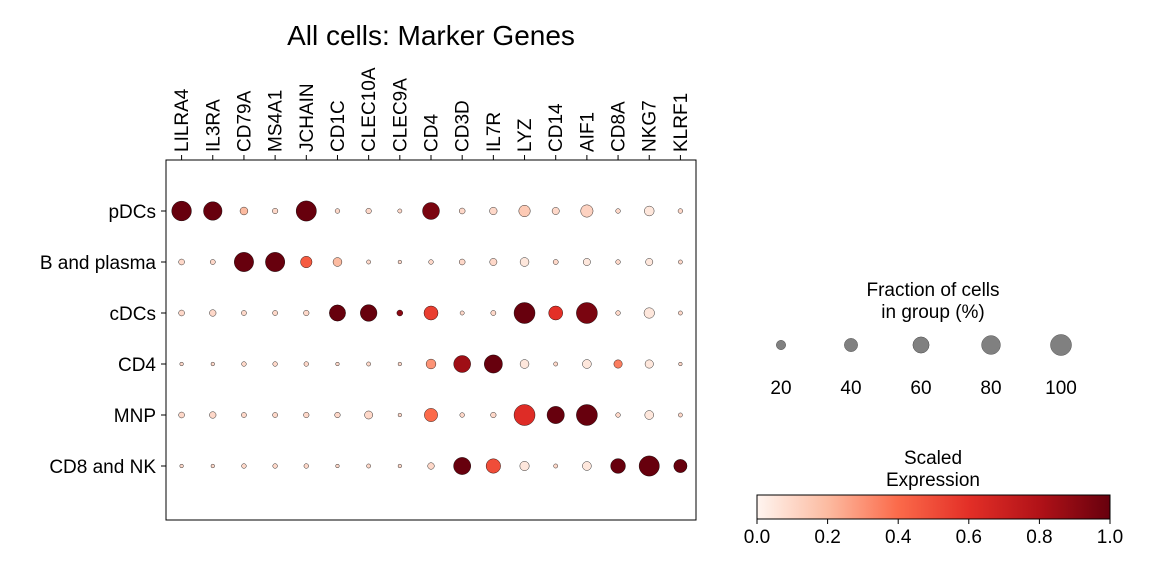 The width and height of the screenshot is (1152, 576). I want to click on dot-cd4-cd79a, so click(244, 364).